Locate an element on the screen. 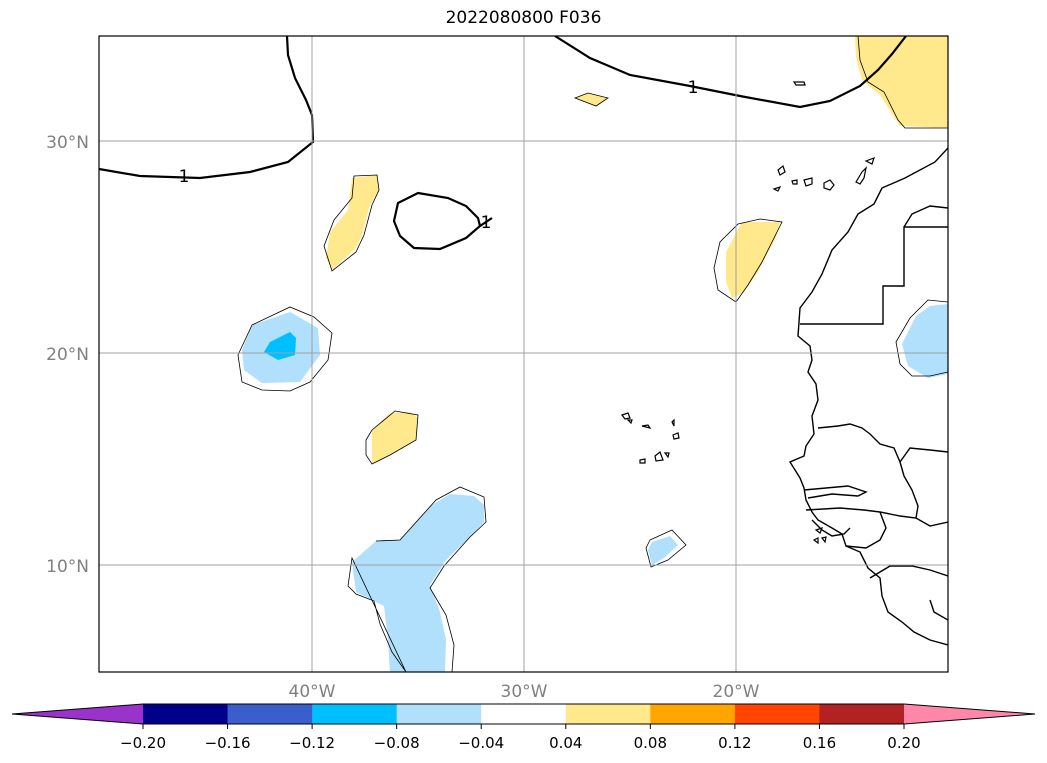 The image size is (1047, 763). colorbar-tick-label: −0.16 is located at coordinates (228, 743).